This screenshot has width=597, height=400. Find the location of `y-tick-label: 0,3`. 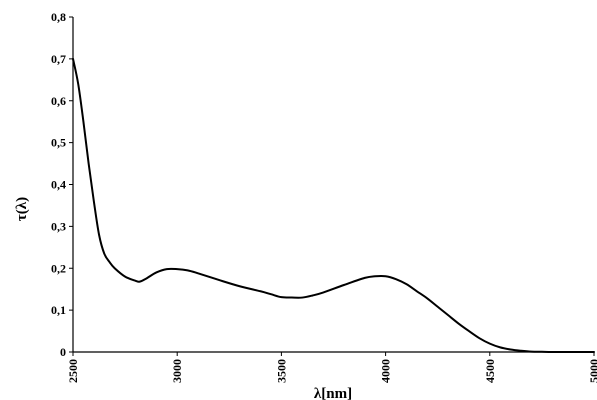

y-tick-label: 0,3 is located at coordinates (58, 226).